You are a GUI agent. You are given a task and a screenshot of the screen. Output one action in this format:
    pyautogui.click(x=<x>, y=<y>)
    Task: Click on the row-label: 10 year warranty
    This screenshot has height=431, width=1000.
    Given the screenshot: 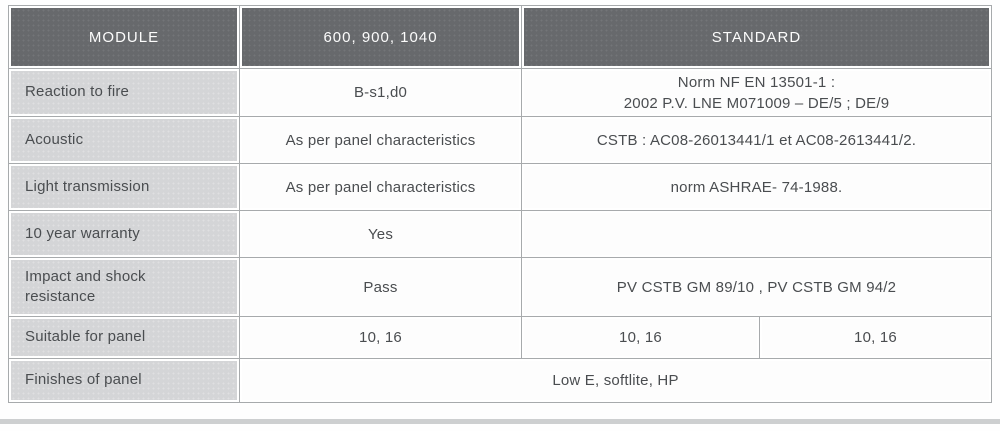 What is the action you would take?
    pyautogui.click(x=124, y=234)
    